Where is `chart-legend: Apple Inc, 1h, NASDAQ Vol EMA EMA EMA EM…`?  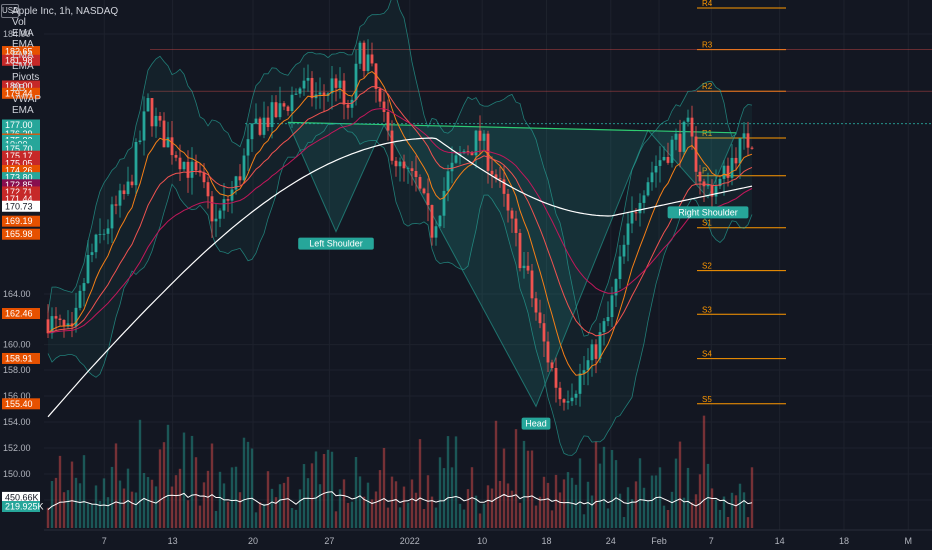 chart-legend: Apple Inc, 1h, NASDAQ Vol EMA EMA EMA EM… is located at coordinates (65, 61).